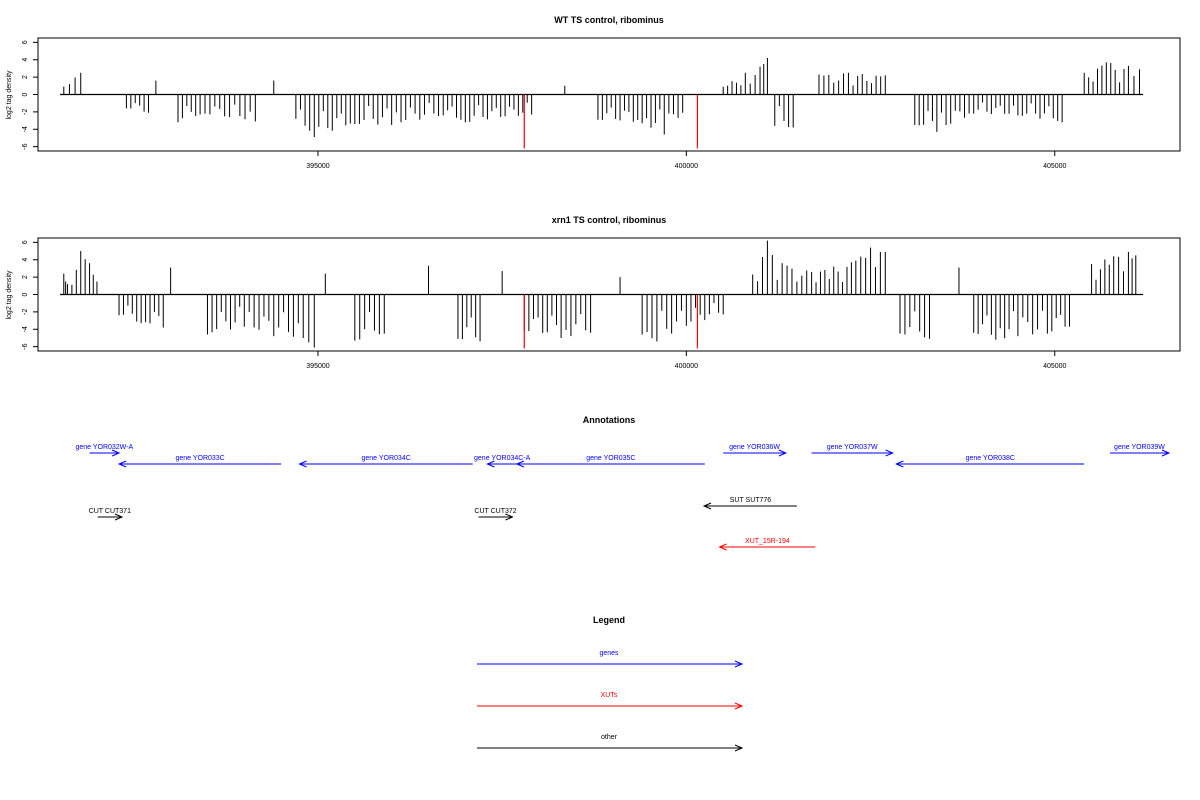  I want to click on feature-label: gene YOR035C, so click(610, 458).